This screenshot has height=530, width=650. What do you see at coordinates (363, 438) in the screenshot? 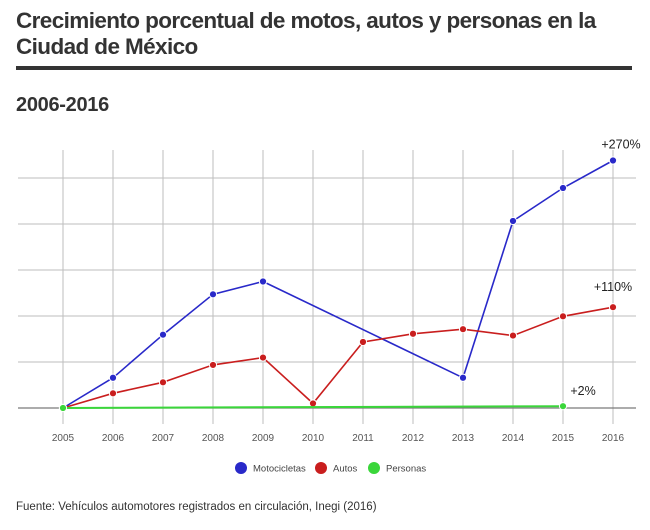
I see `x-tick-label: 2011` at bounding box center [363, 438].